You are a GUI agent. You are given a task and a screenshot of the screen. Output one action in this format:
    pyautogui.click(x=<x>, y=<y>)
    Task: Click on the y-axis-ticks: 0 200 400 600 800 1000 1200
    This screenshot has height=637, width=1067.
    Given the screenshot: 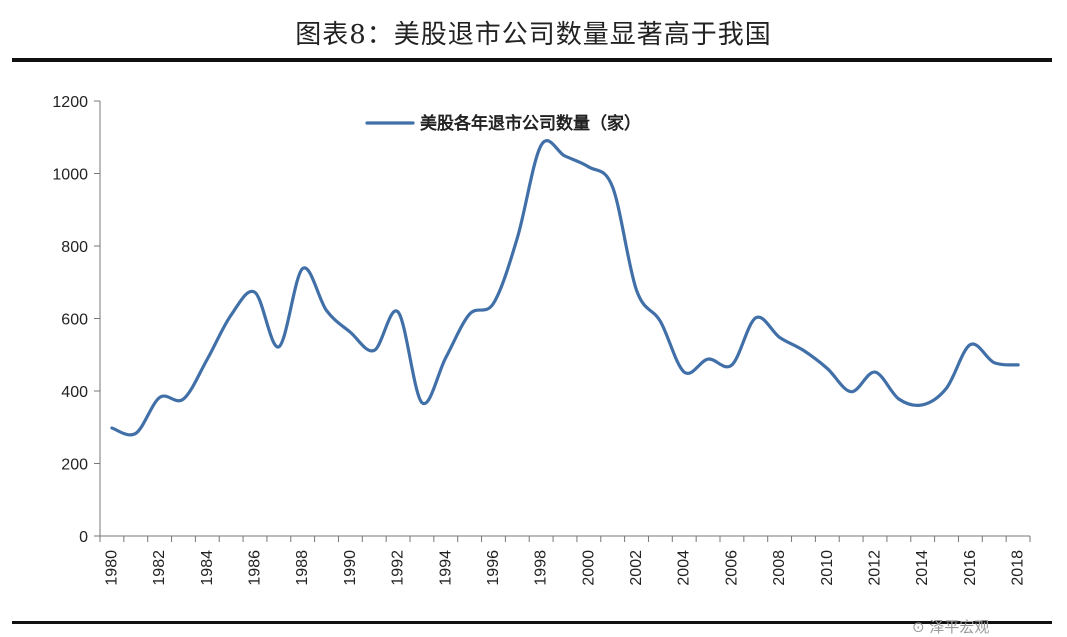 What is the action you would take?
    pyautogui.click(x=76, y=320)
    